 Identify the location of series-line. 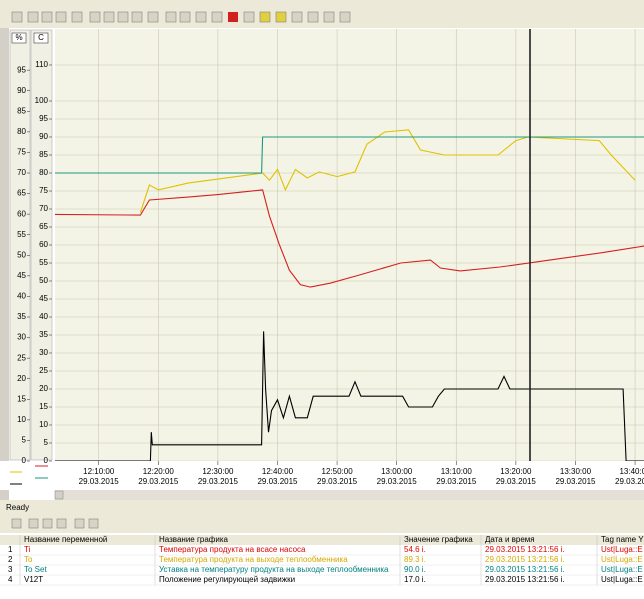
(349, 155).